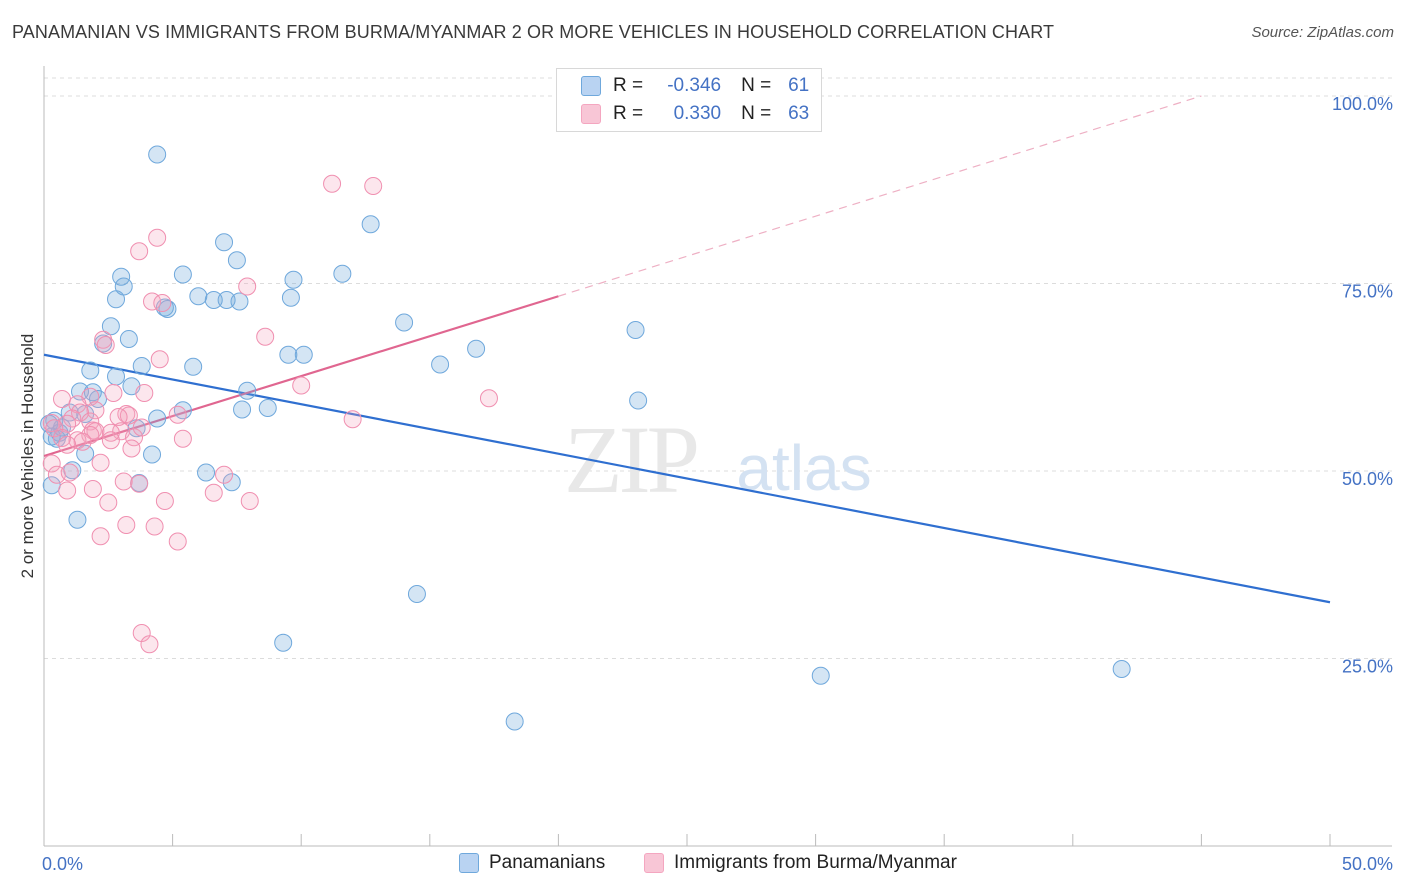 The height and width of the screenshot is (892, 1406). I want to click on legend-n-label: N =, so click(756, 85).